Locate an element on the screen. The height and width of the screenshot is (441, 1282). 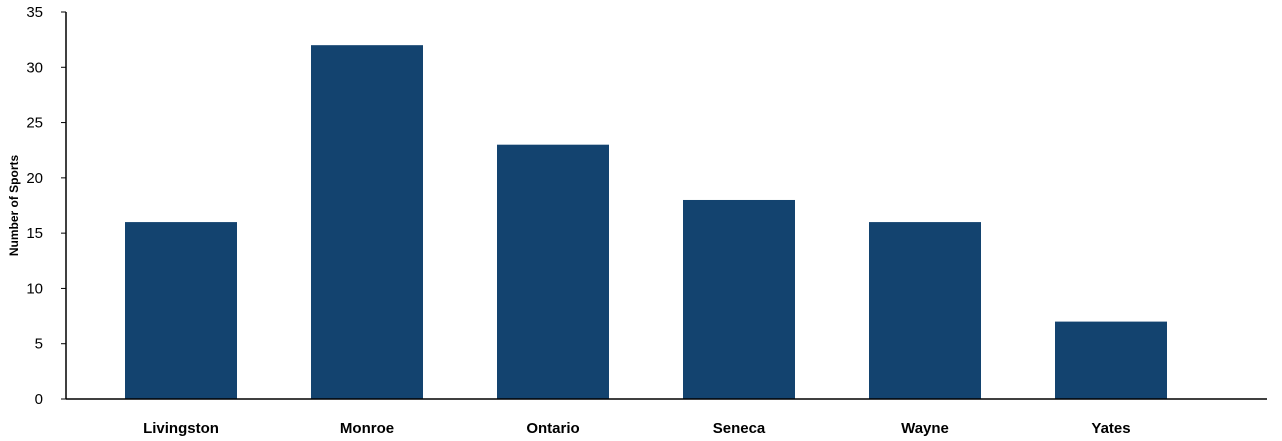
y-tick-label: 30 is located at coordinates (34, 67).